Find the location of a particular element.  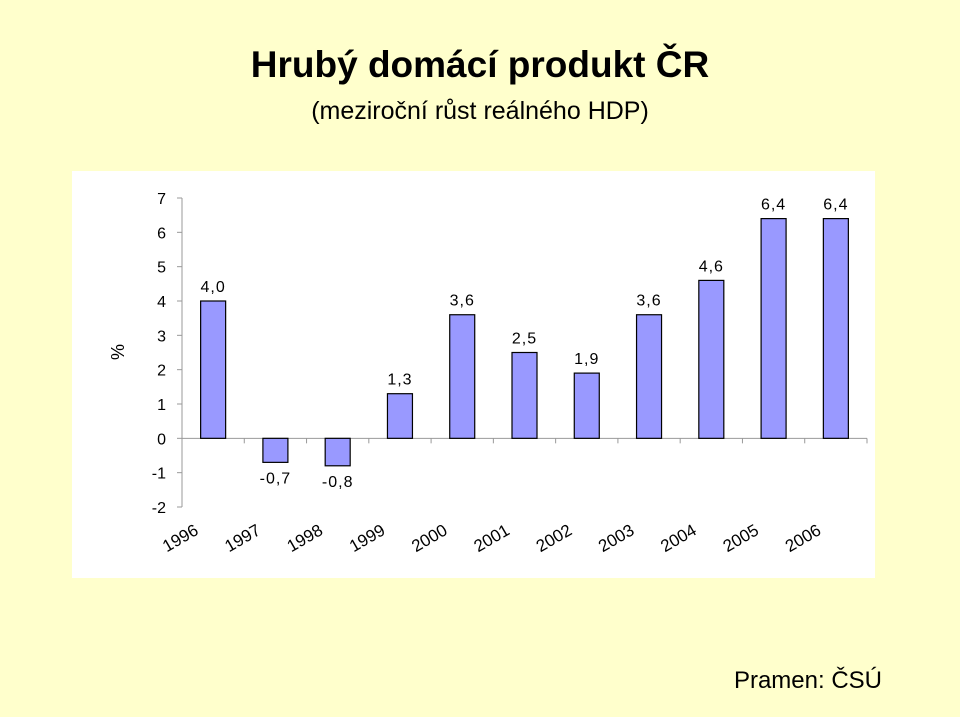

y-tick-label: -1 is located at coordinates (159, 474).